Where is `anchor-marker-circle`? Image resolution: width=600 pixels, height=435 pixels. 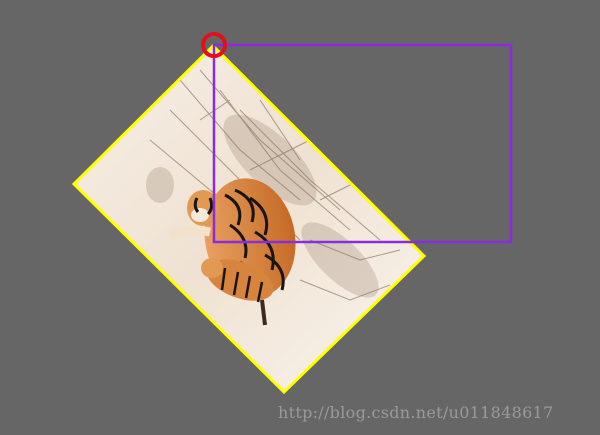 anchor-marker-circle is located at coordinates (214, 45).